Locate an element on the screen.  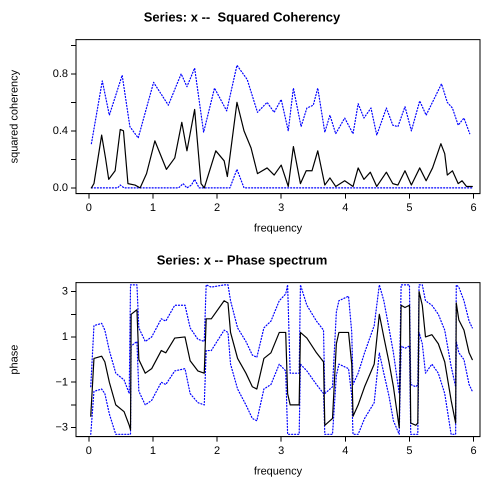
chart-title: Series: x -- Phase spectrum is located at coordinates (242, 260).